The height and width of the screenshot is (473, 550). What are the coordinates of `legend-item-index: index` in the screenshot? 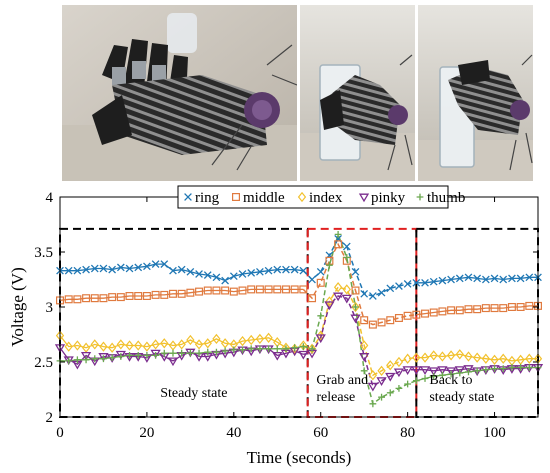 It's located at (320, 198).